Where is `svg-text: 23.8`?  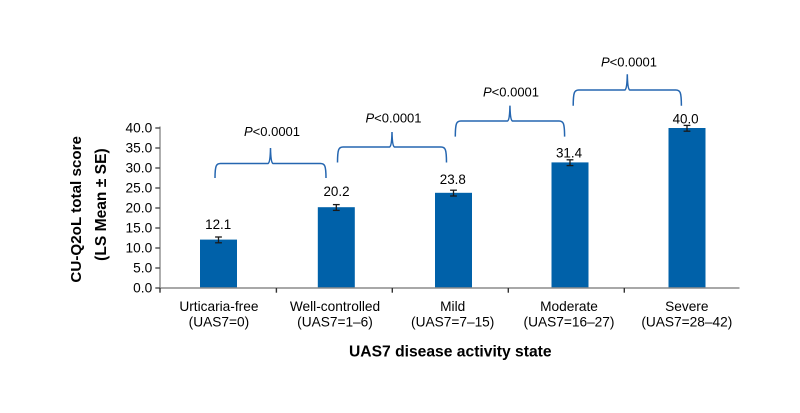
svg-text: 23.8 is located at coordinates (453, 179).